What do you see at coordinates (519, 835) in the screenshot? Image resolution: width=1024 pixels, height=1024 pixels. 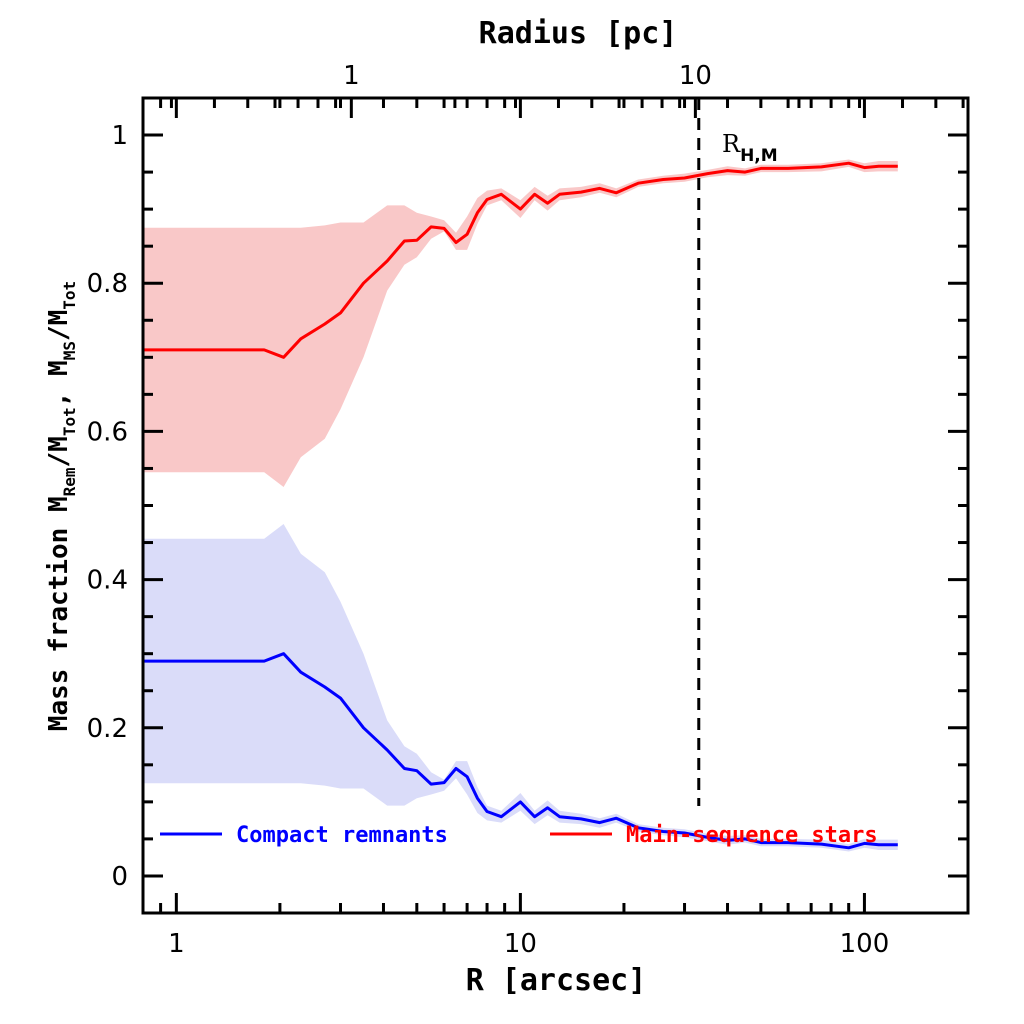 I see `legend: Compact remnants Main-sequence stars` at bounding box center [519, 835].